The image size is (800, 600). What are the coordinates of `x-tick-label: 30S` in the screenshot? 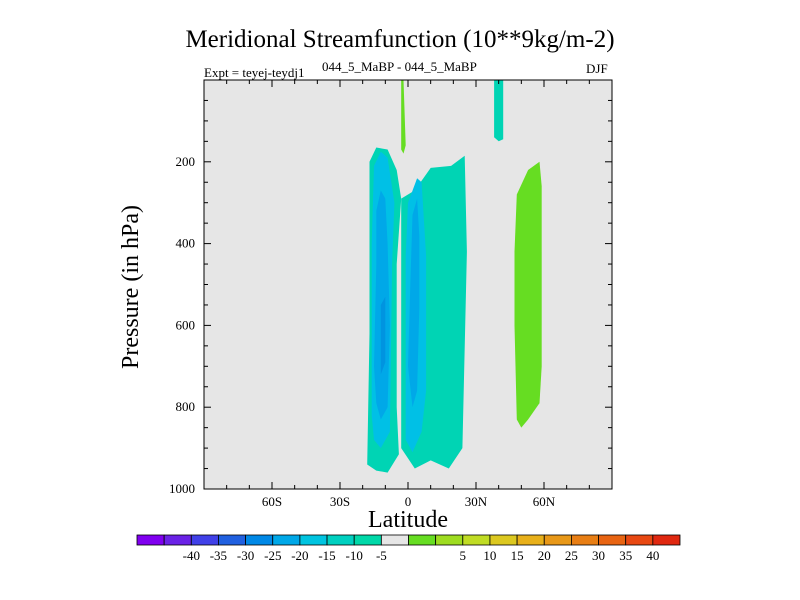 It's located at (340, 501).